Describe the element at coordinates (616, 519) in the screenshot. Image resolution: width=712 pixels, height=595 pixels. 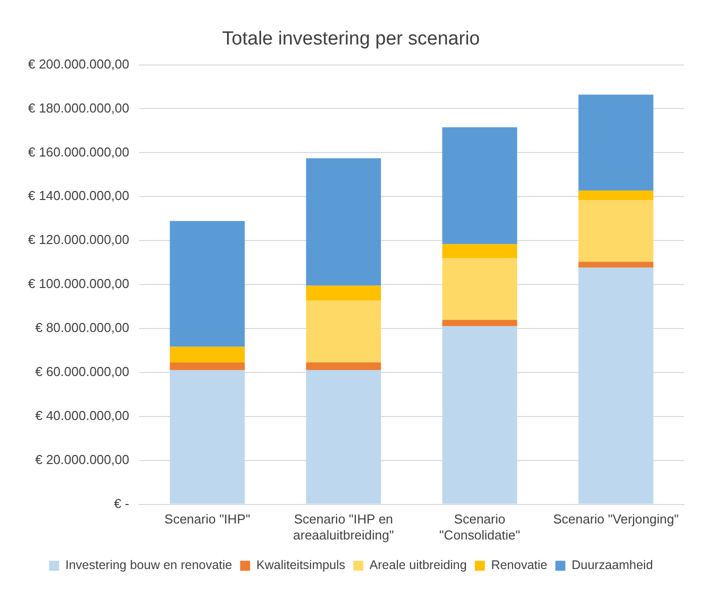
I see `x-tick-label: Scenario "Verjonging"` at that location.